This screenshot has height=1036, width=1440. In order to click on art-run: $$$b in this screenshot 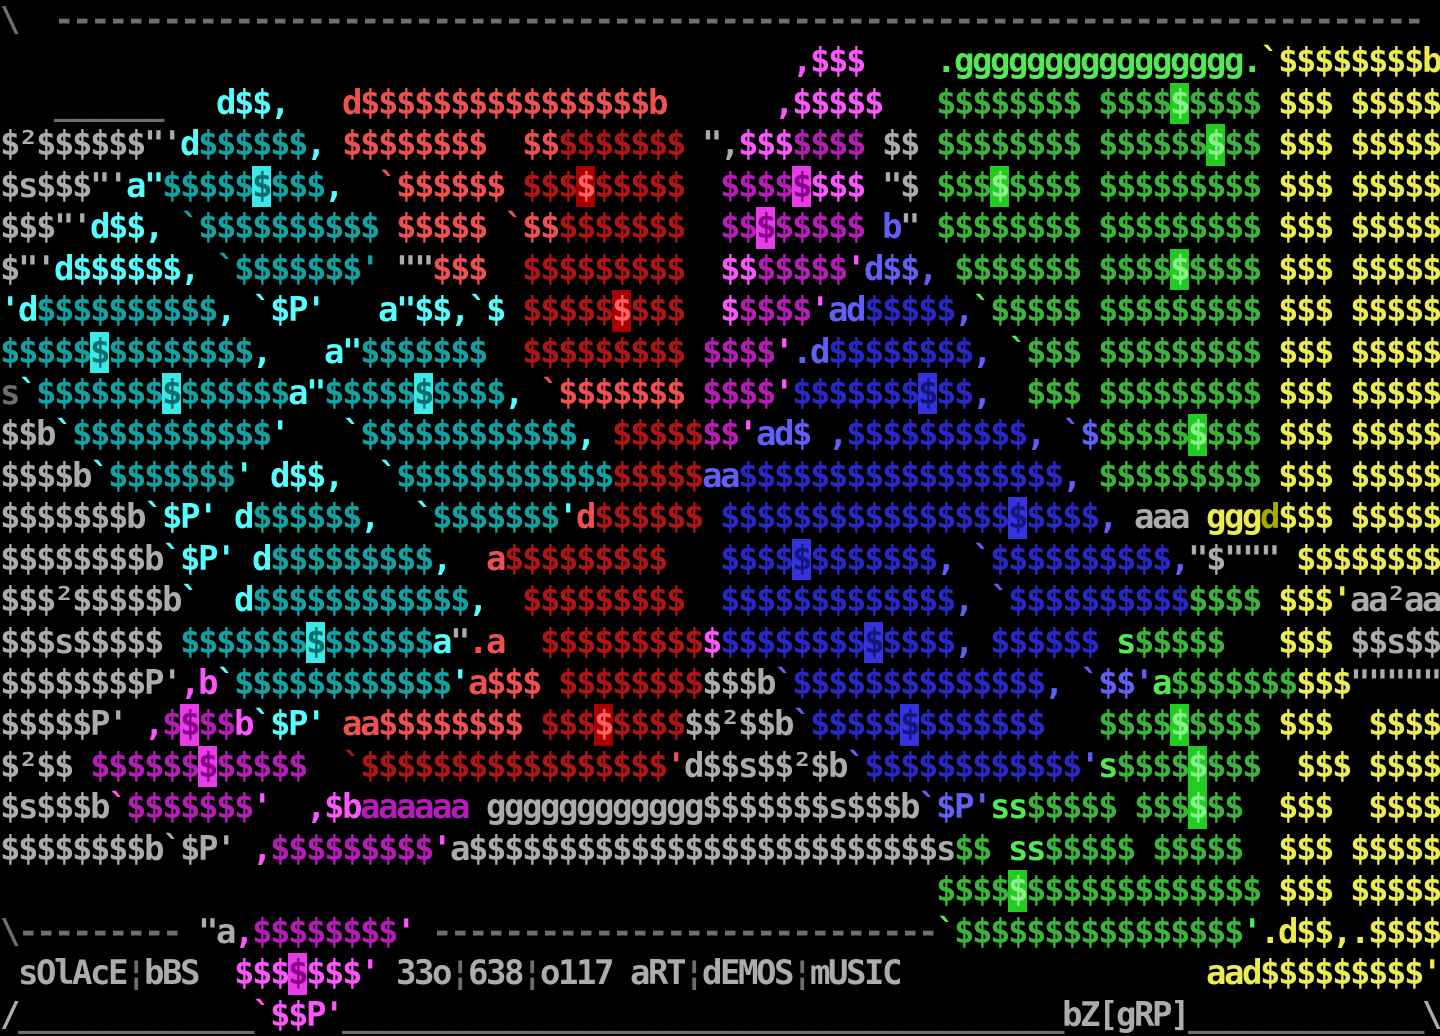, I will do `click(739, 683)`.